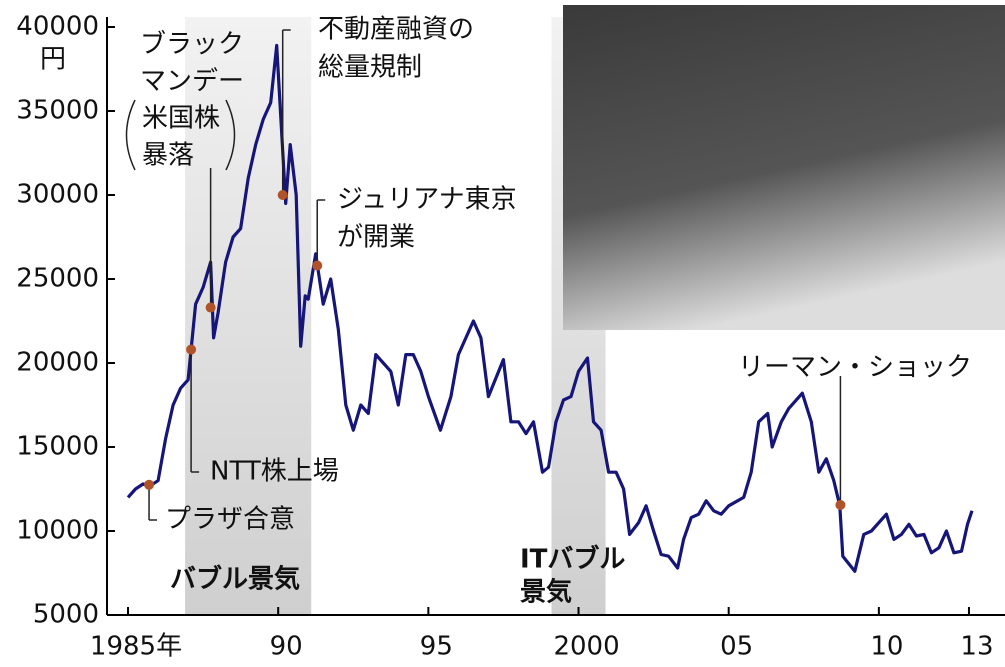 This screenshot has height=667, width=1005. I want to click on x-tick-label: 05, so click(736, 647).